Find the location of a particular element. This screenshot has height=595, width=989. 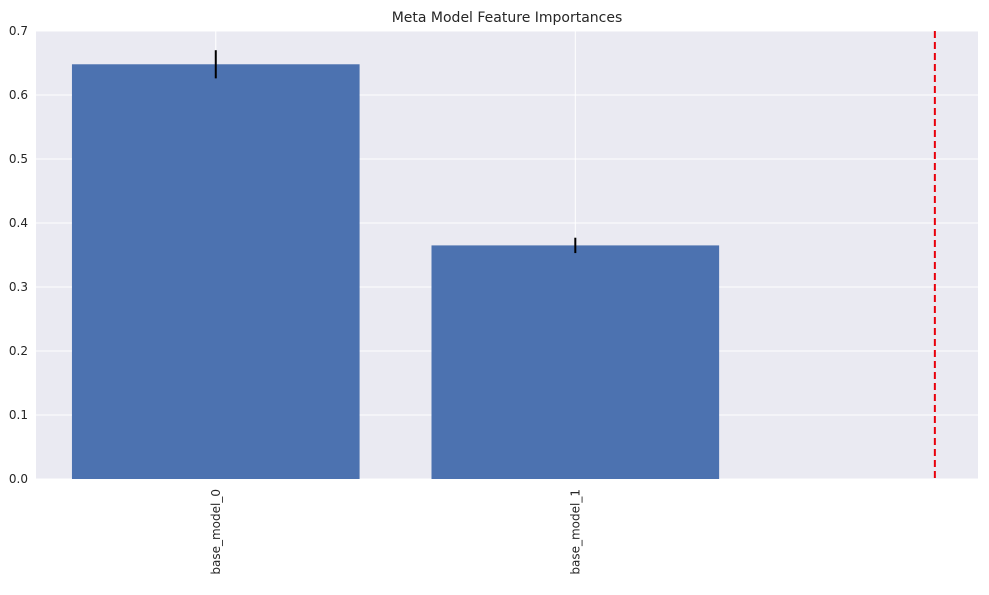

x-tick-label: base_model_0 is located at coordinates (216, 532).